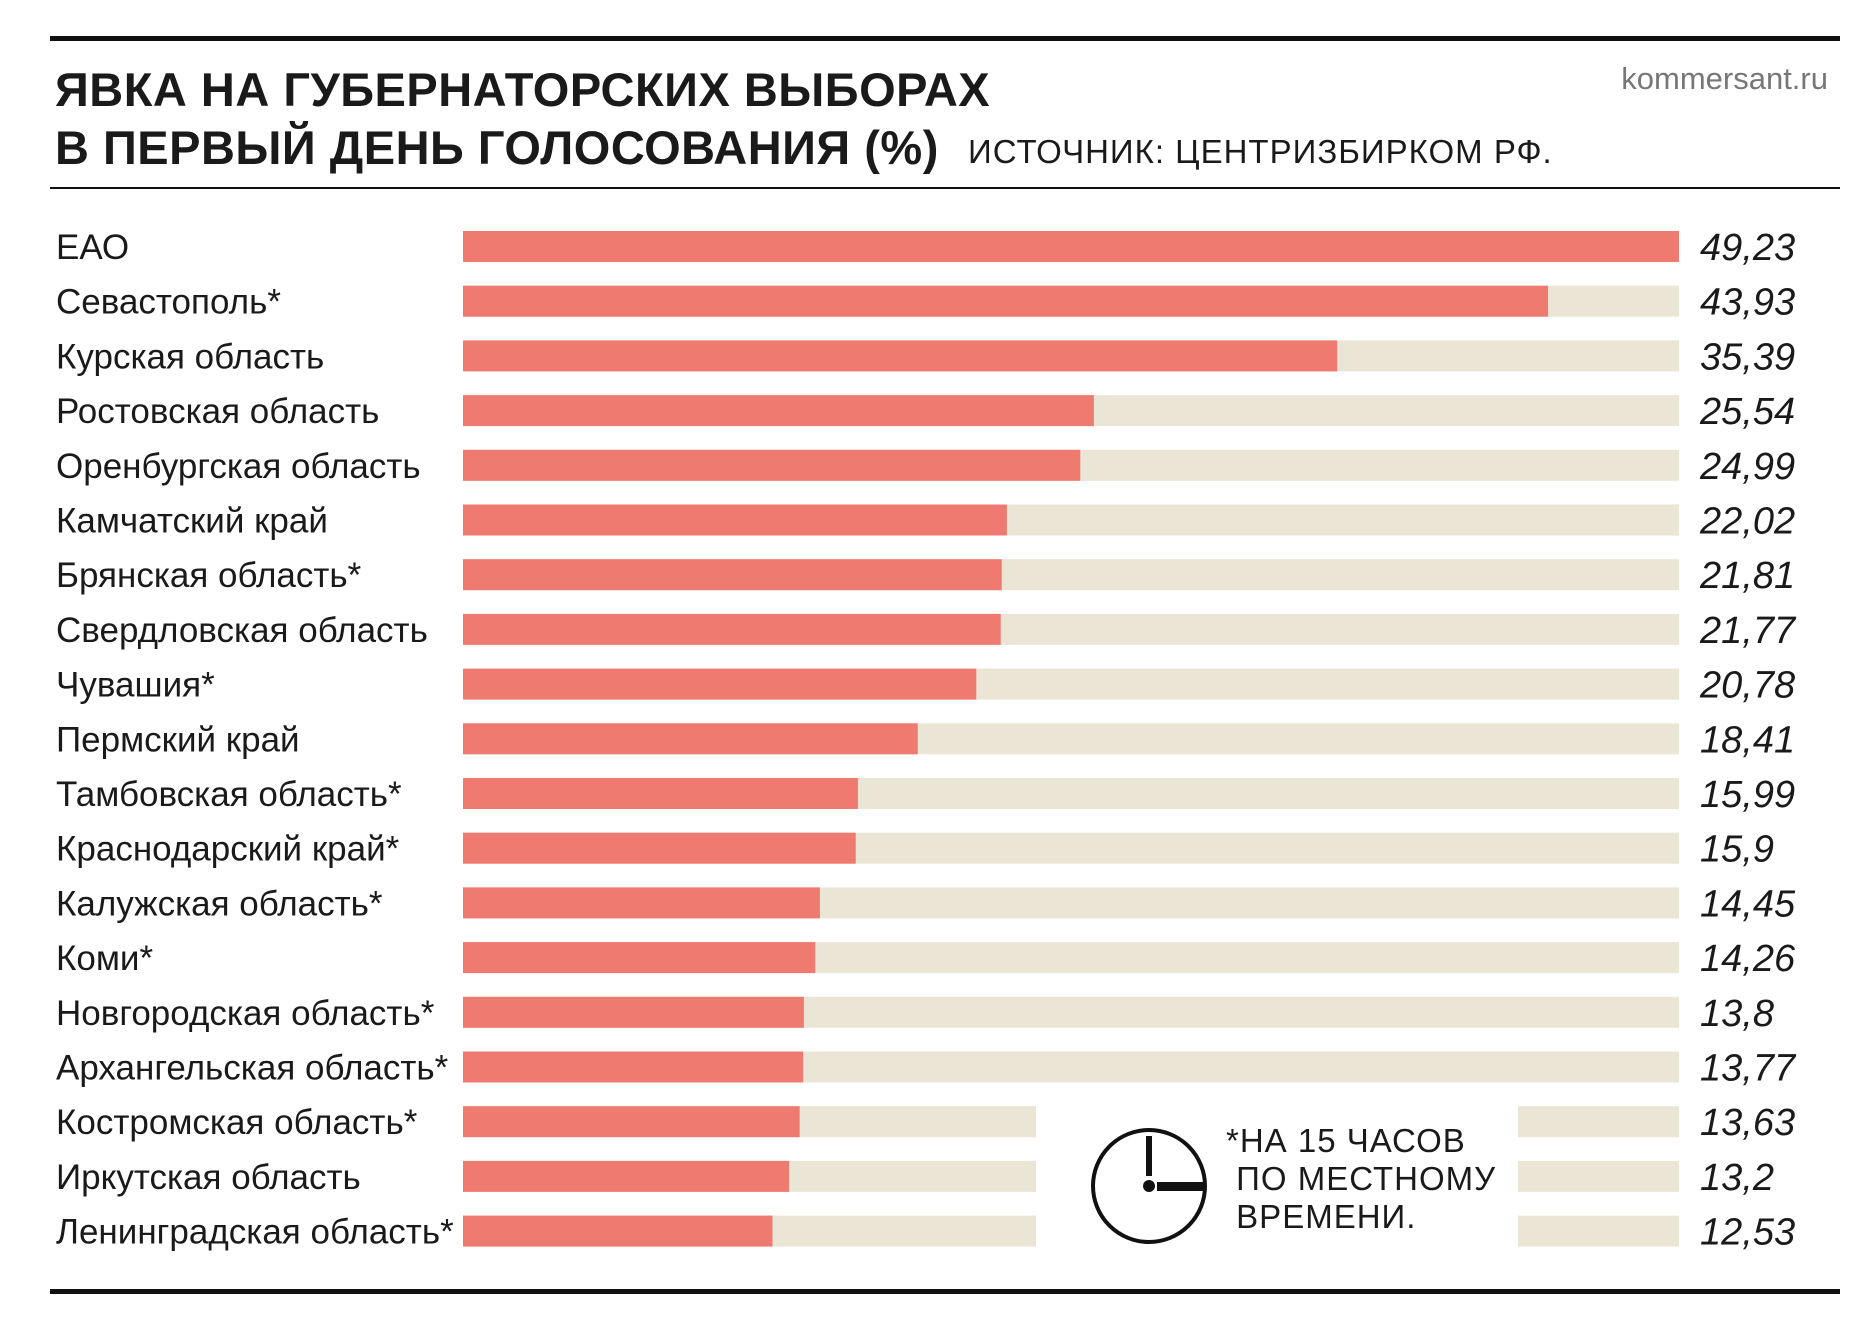 Image resolution: width=1874 pixels, height=1330 pixels. Describe the element at coordinates (523, 89) in the screenshot. I see `chart-title-line-1: ЯВКА НА ГУБЕРНАТОРСКИХ ВЫБОРАХ` at that location.